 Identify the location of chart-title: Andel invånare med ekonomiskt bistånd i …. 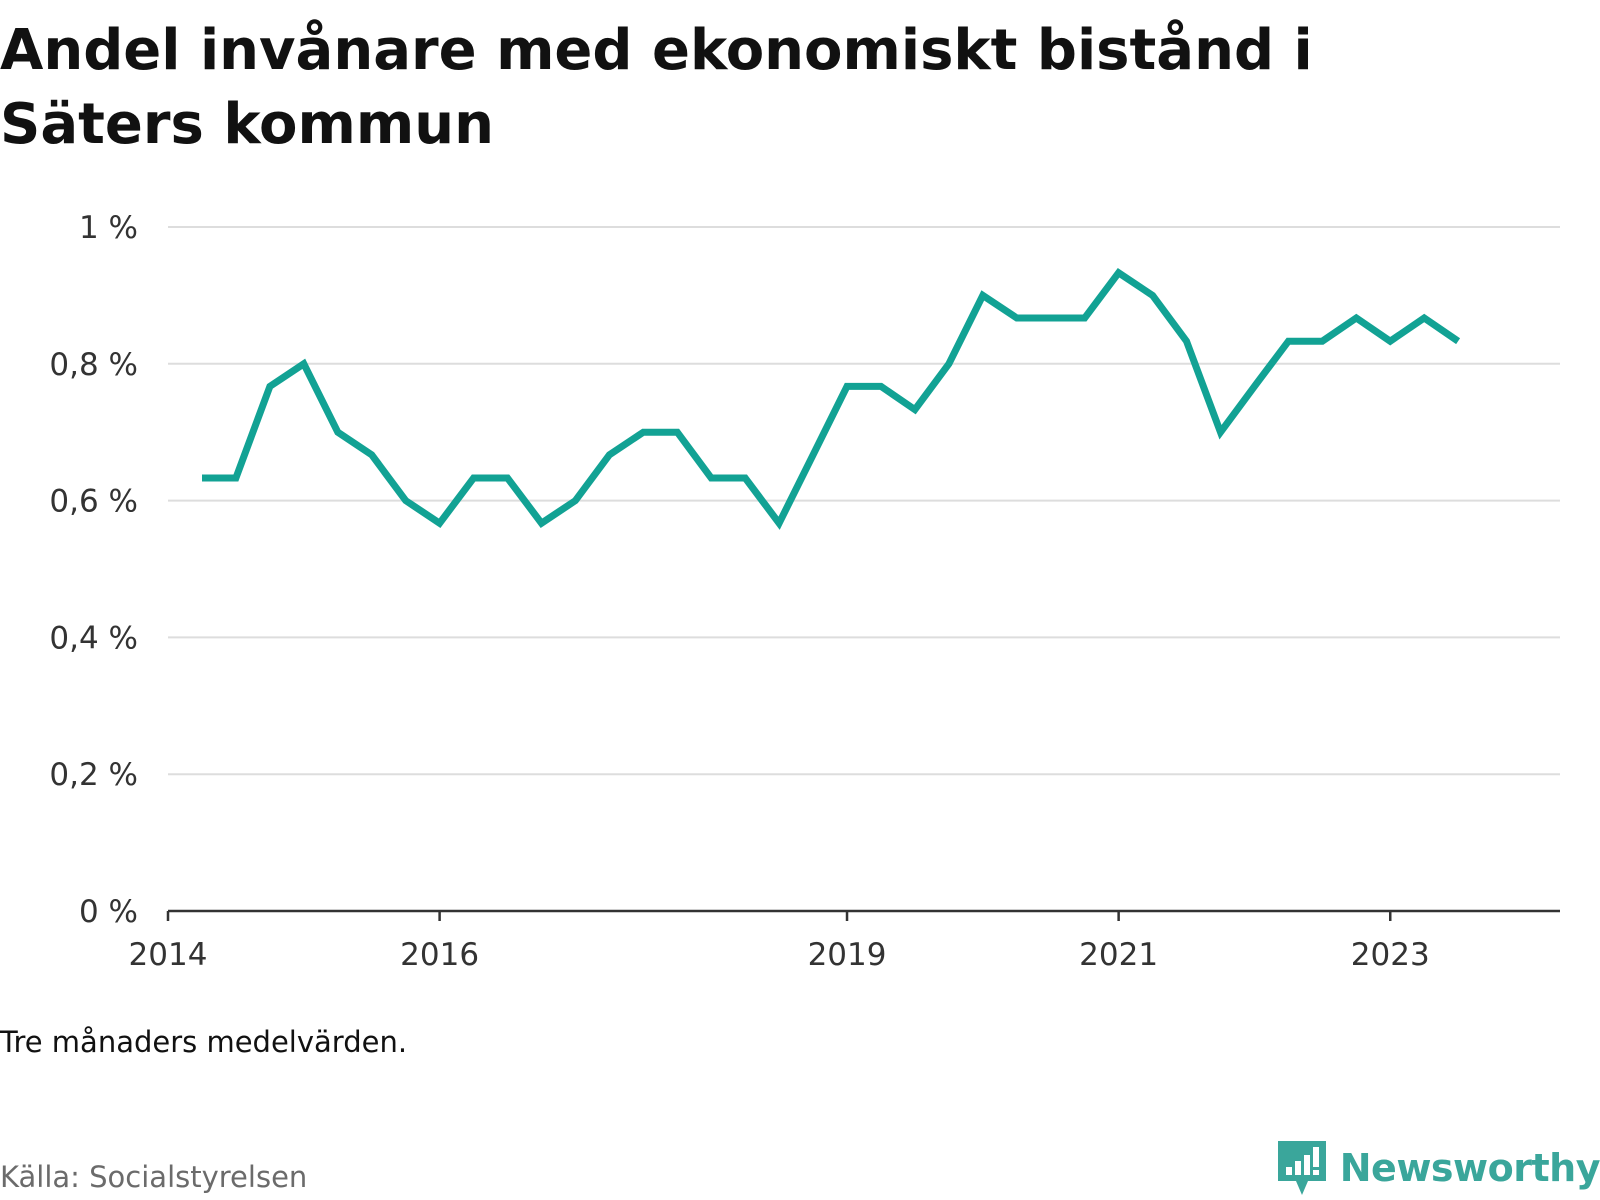
(656, 87).